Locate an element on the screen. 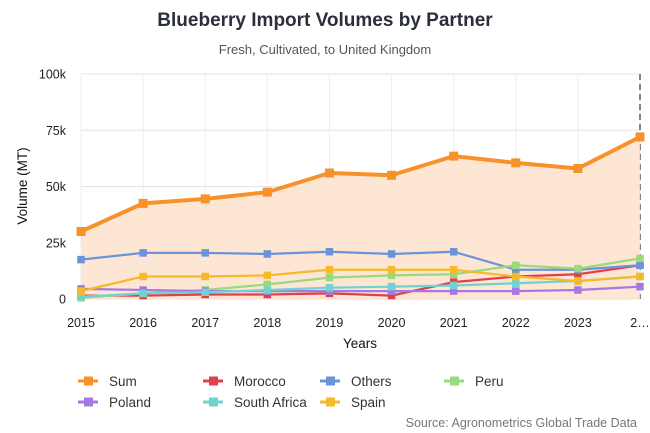 The image size is (650, 433). legend-label: Sum is located at coordinates (123, 381).